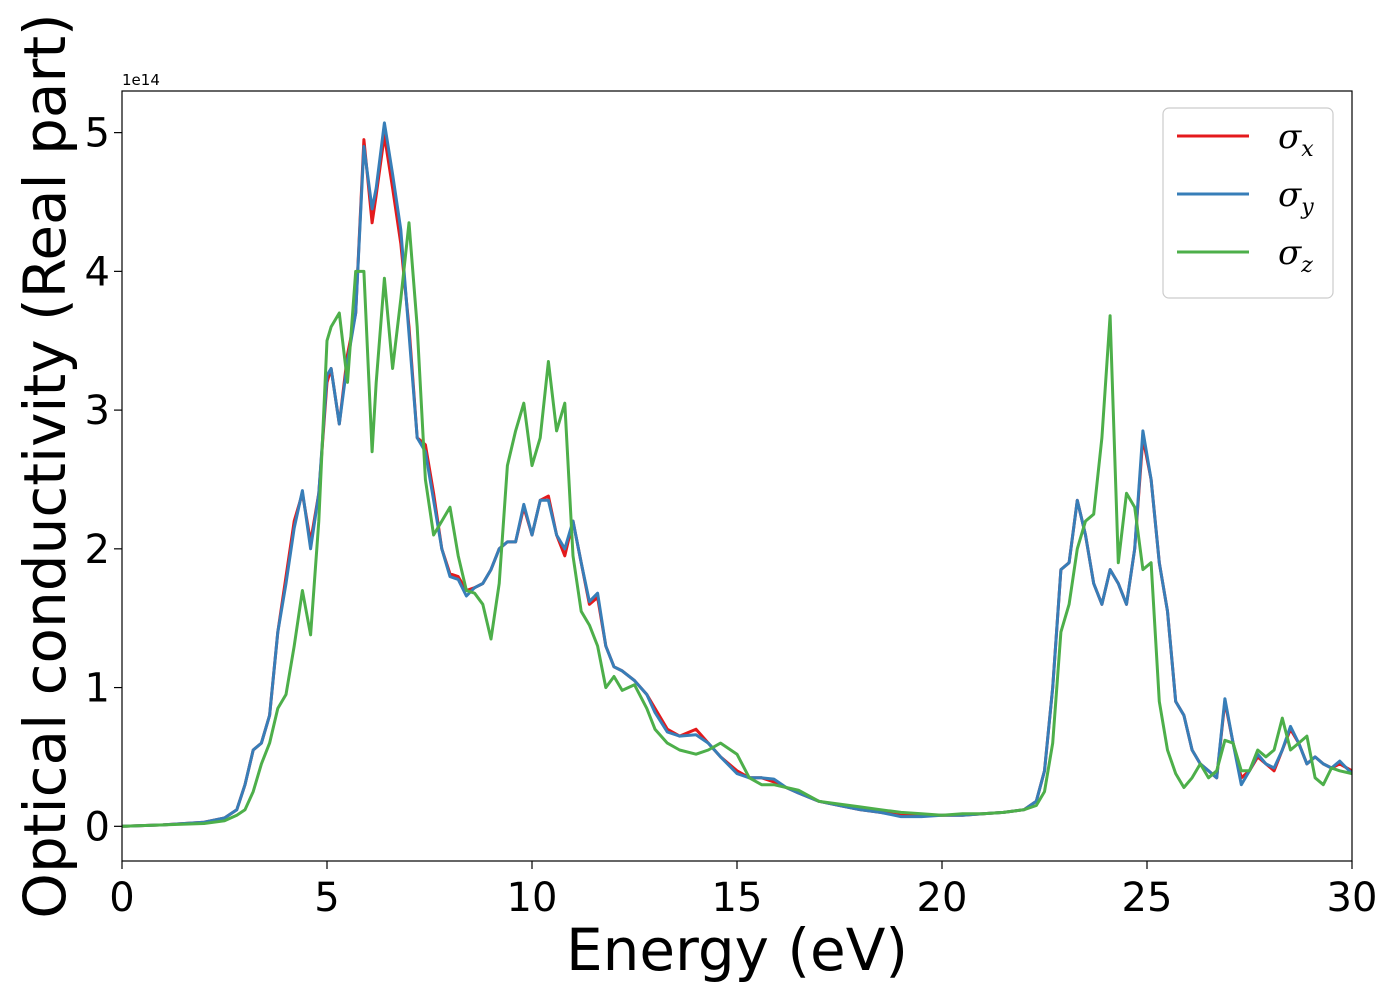  What do you see at coordinates (97, 689) in the screenshot?
I see `y-tick-label: 1` at bounding box center [97, 689].